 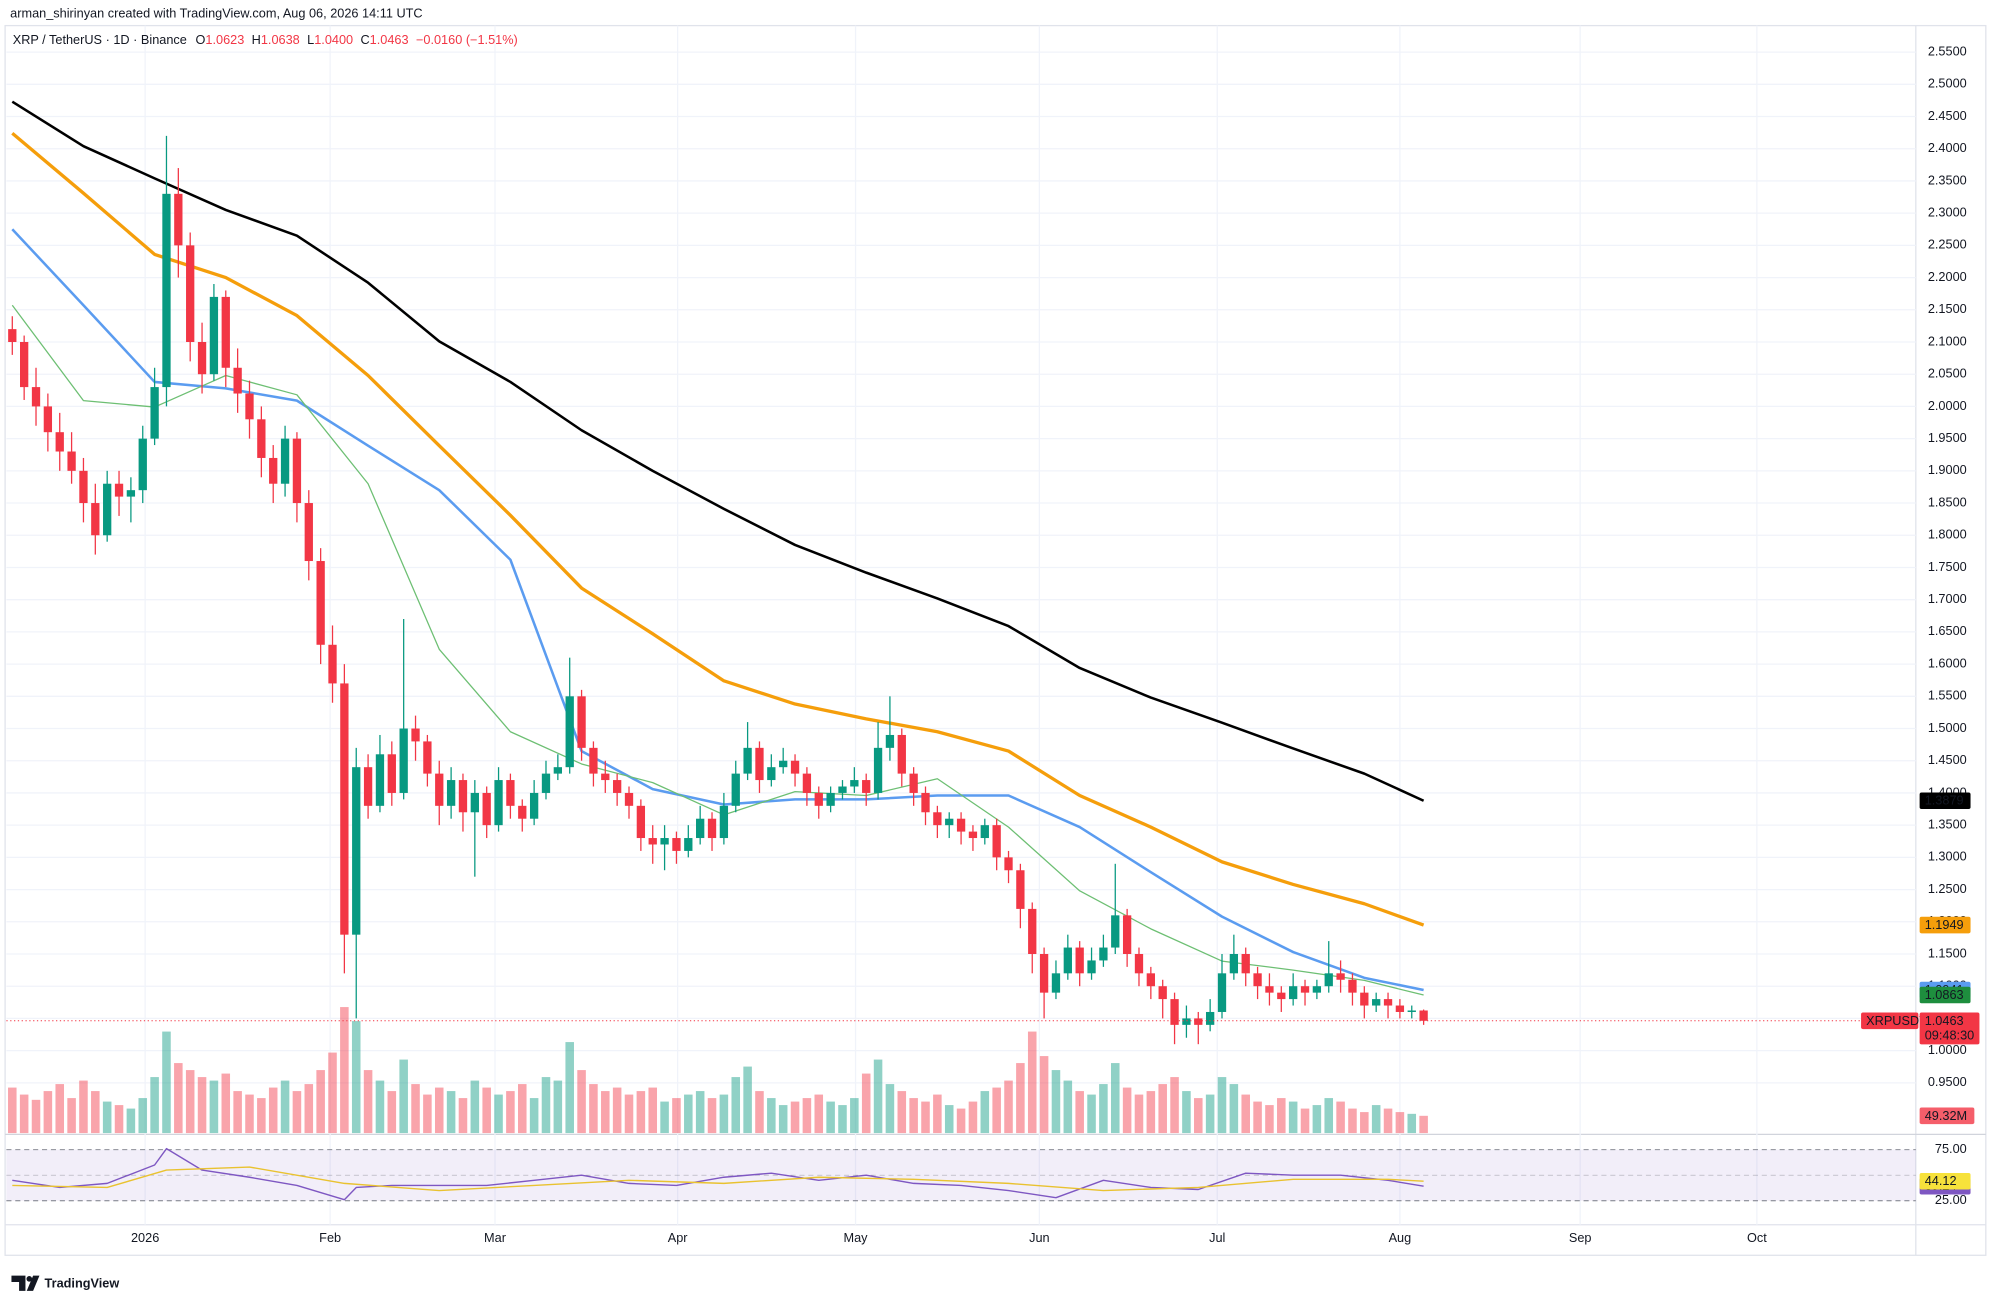 I want to click on x-tick-label: Oct, so click(x=1757, y=1237).